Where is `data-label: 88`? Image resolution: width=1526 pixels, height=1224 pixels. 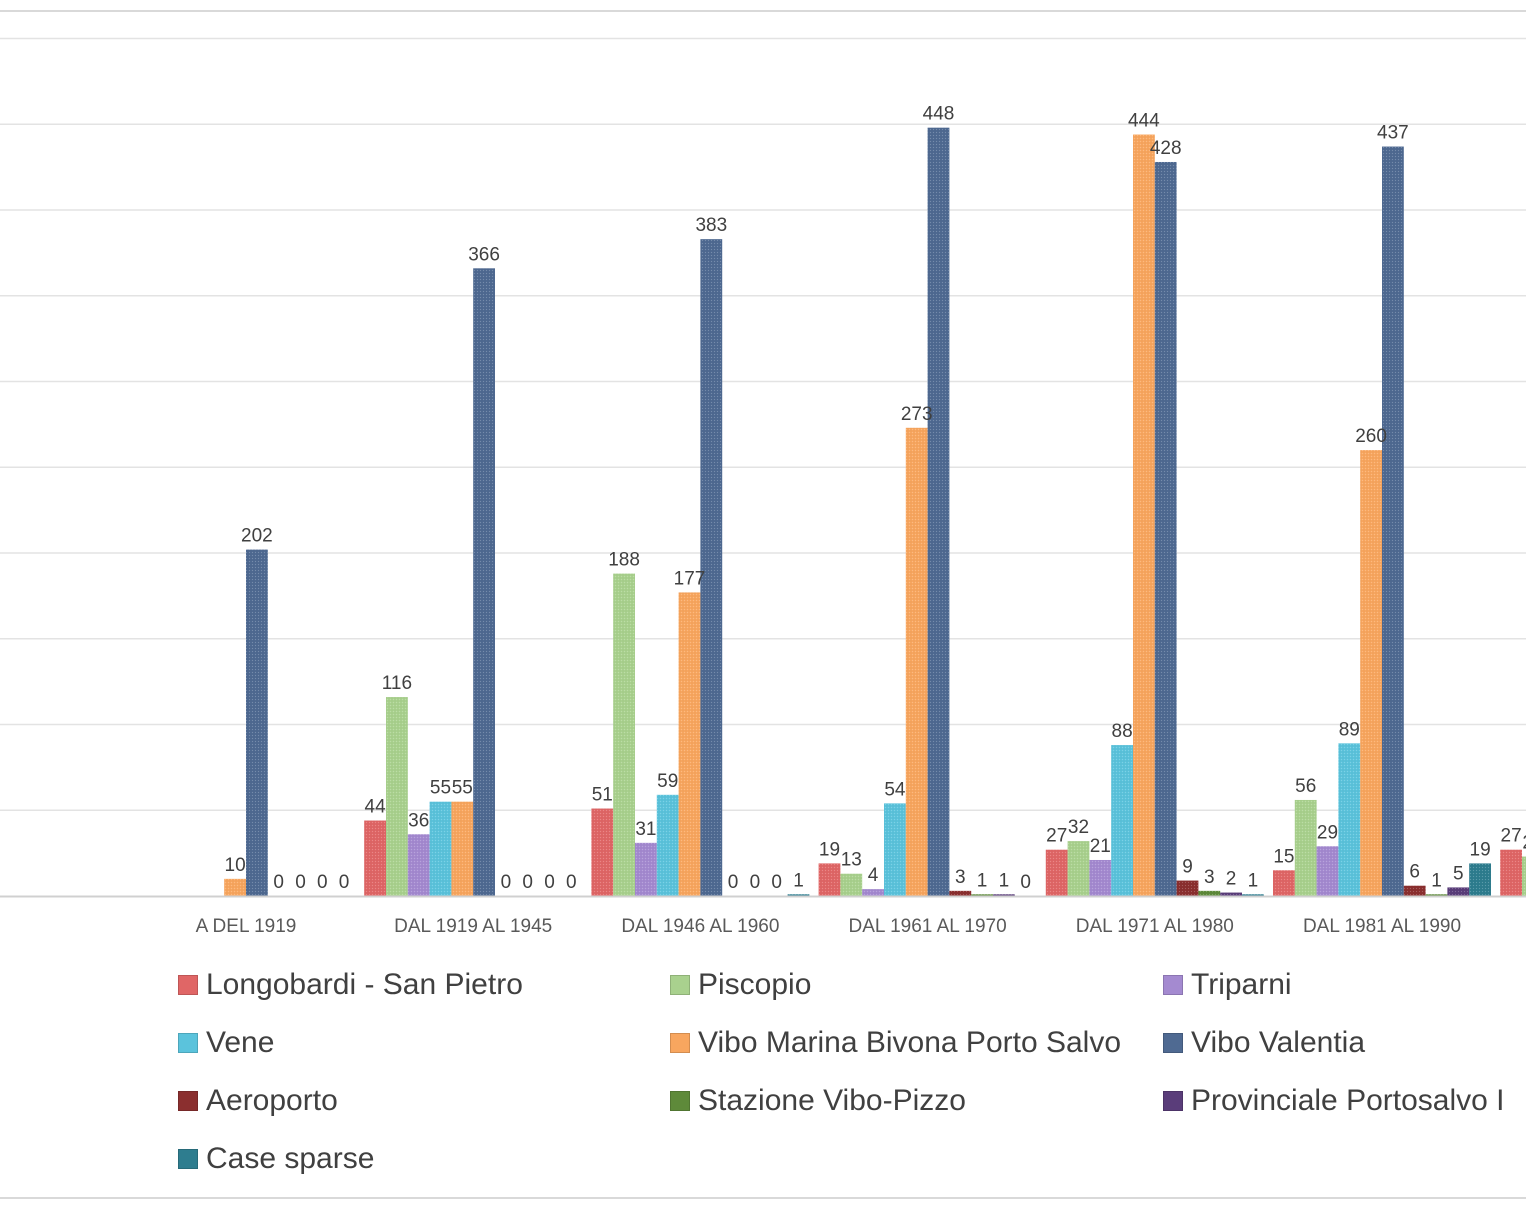
data-label: 88 is located at coordinates (1122, 731).